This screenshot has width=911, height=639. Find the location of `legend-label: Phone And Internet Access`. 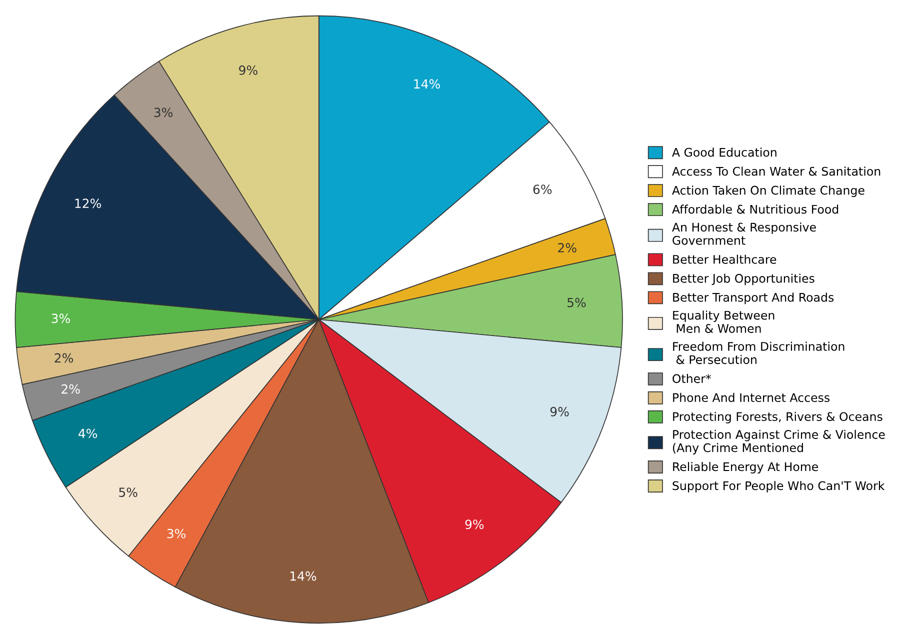

legend-label: Phone And Internet Access is located at coordinates (751, 397).